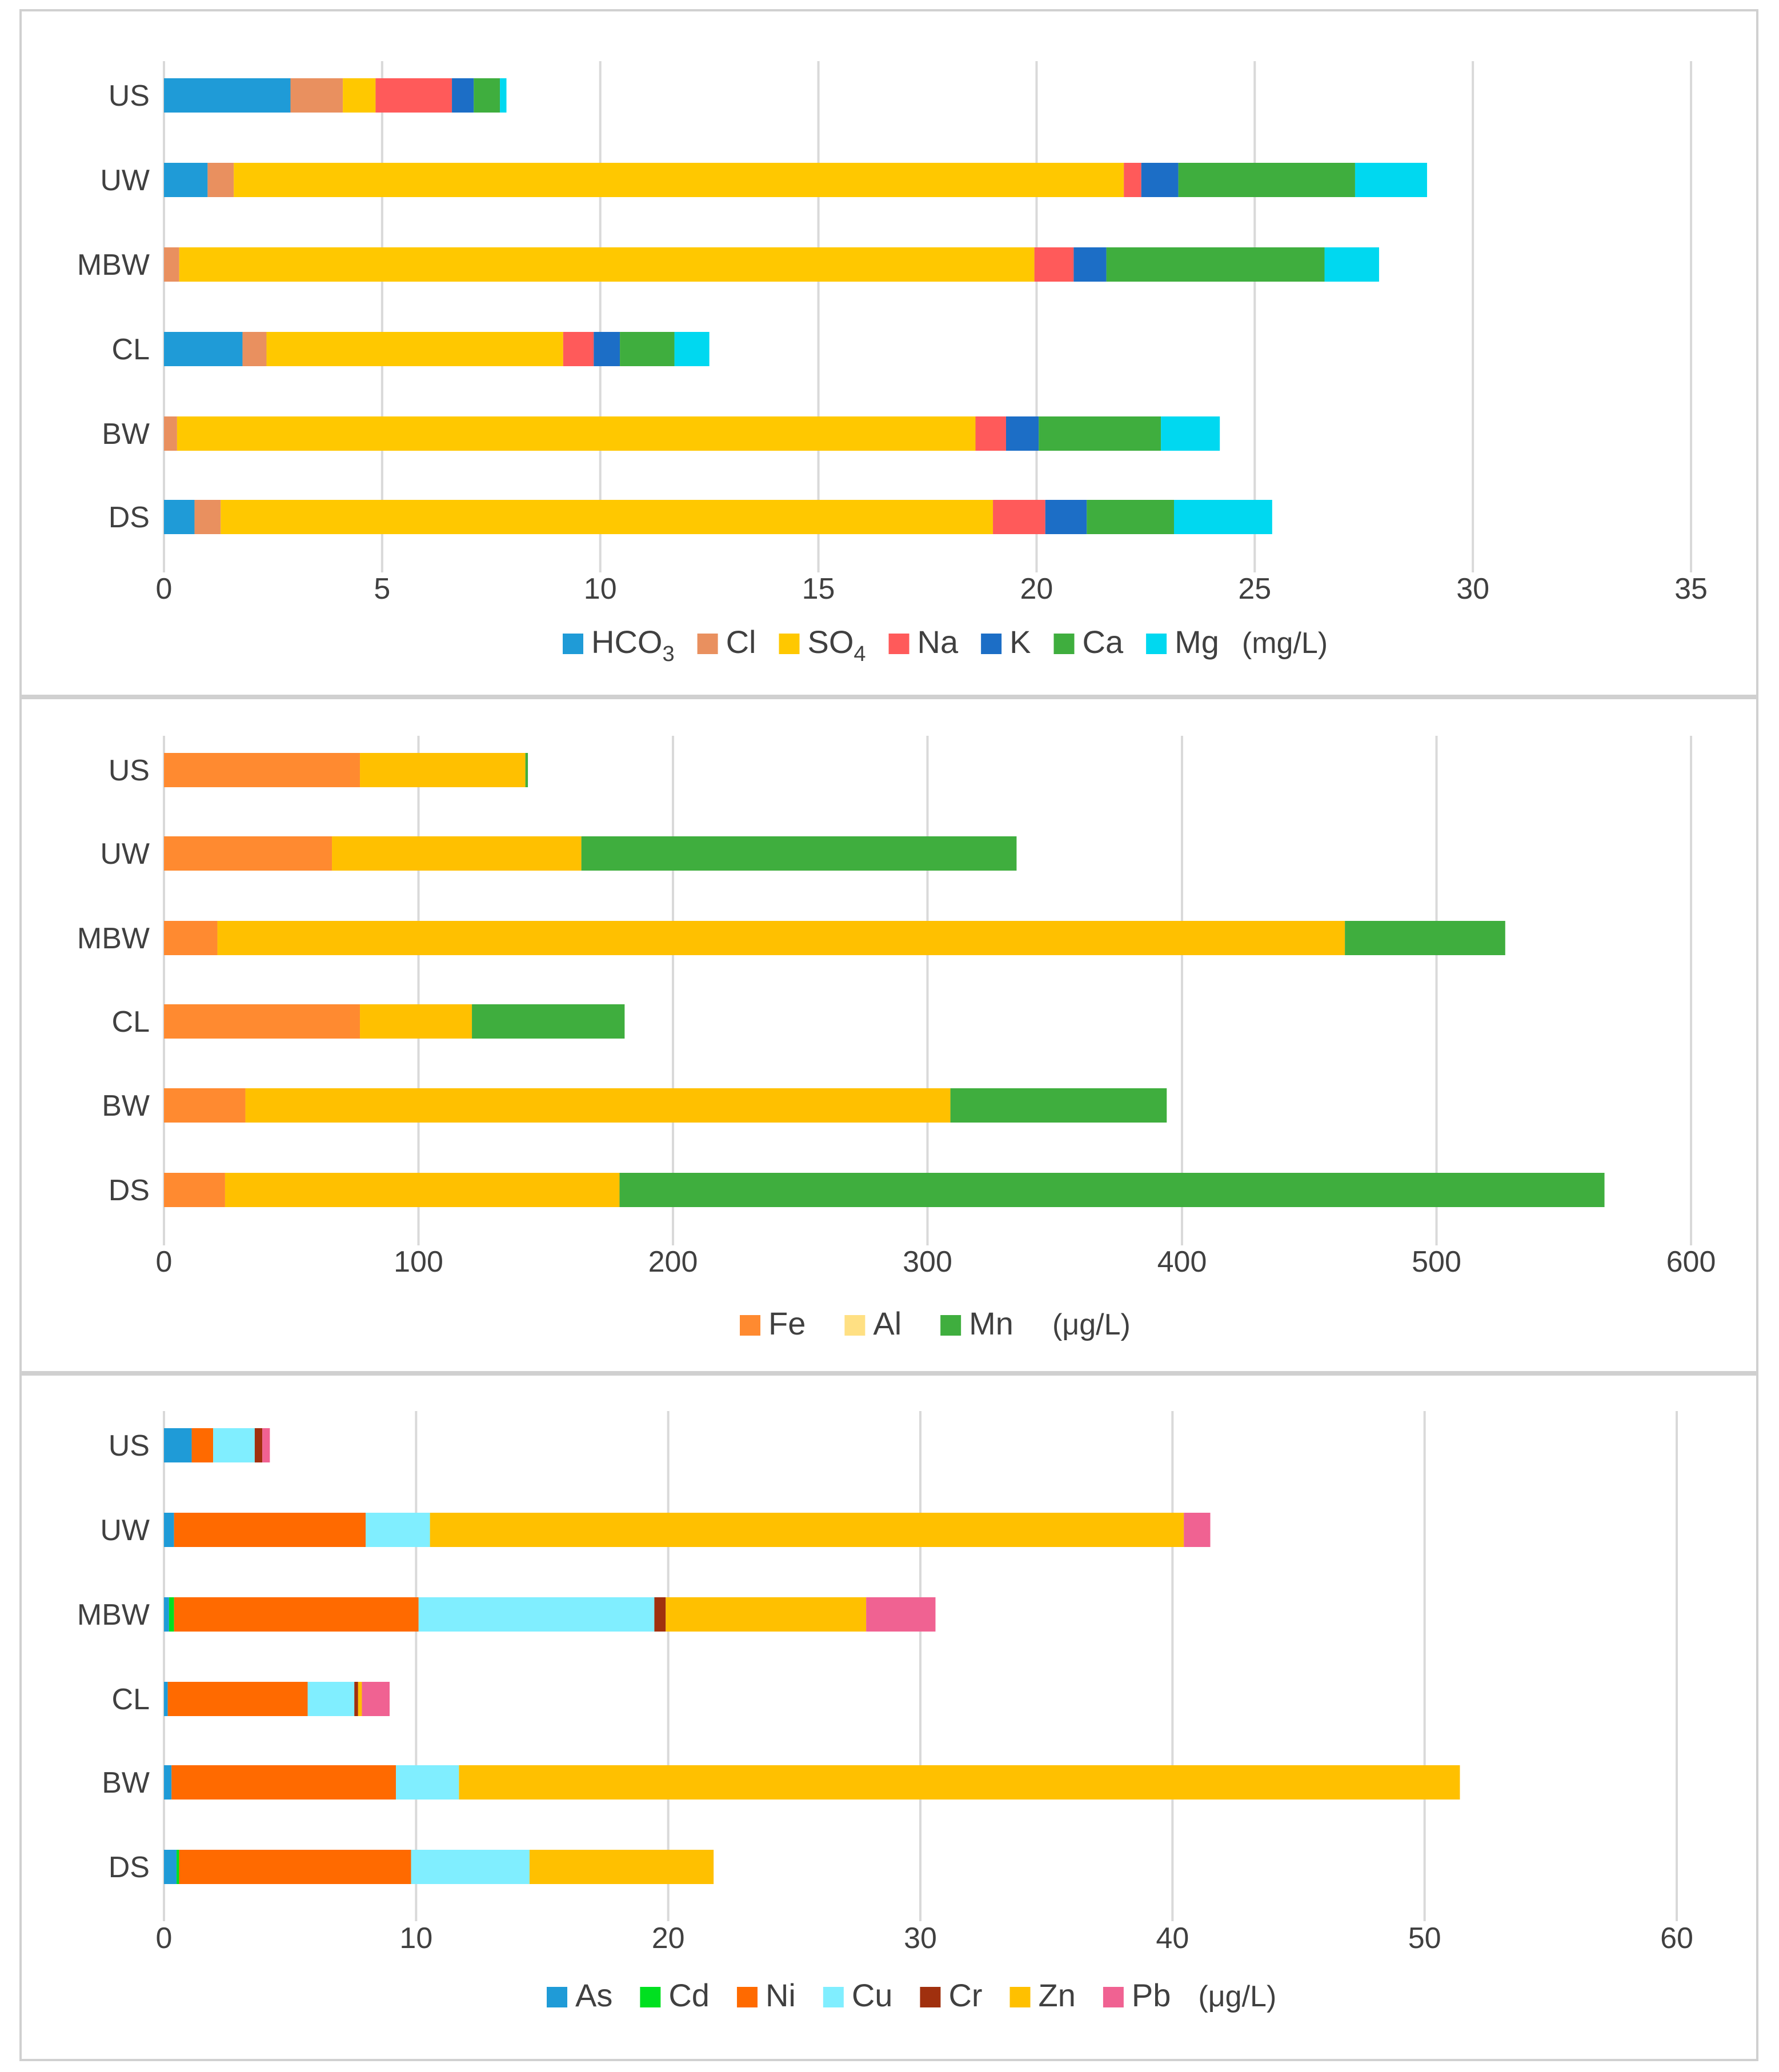  What do you see at coordinates (166, 1699) in the screenshot?
I see `bar-as-cl` at bounding box center [166, 1699].